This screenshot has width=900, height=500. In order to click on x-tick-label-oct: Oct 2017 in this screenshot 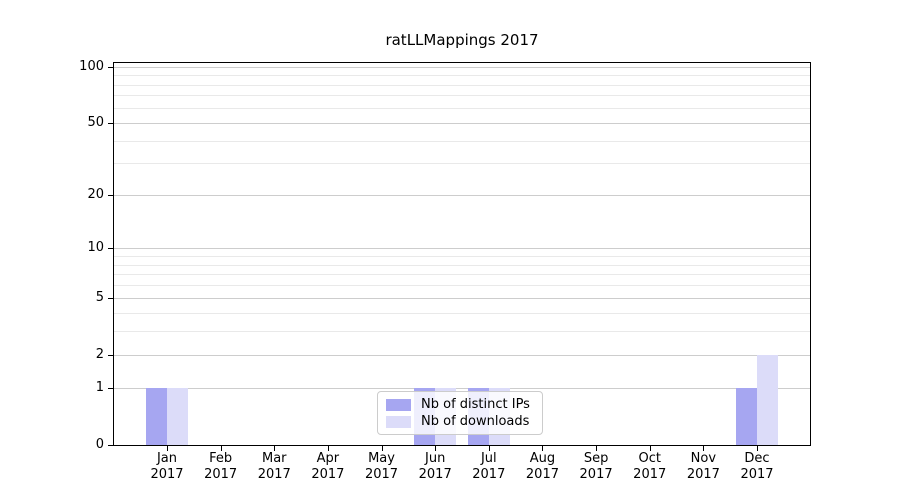, I will do `click(650, 467)`.